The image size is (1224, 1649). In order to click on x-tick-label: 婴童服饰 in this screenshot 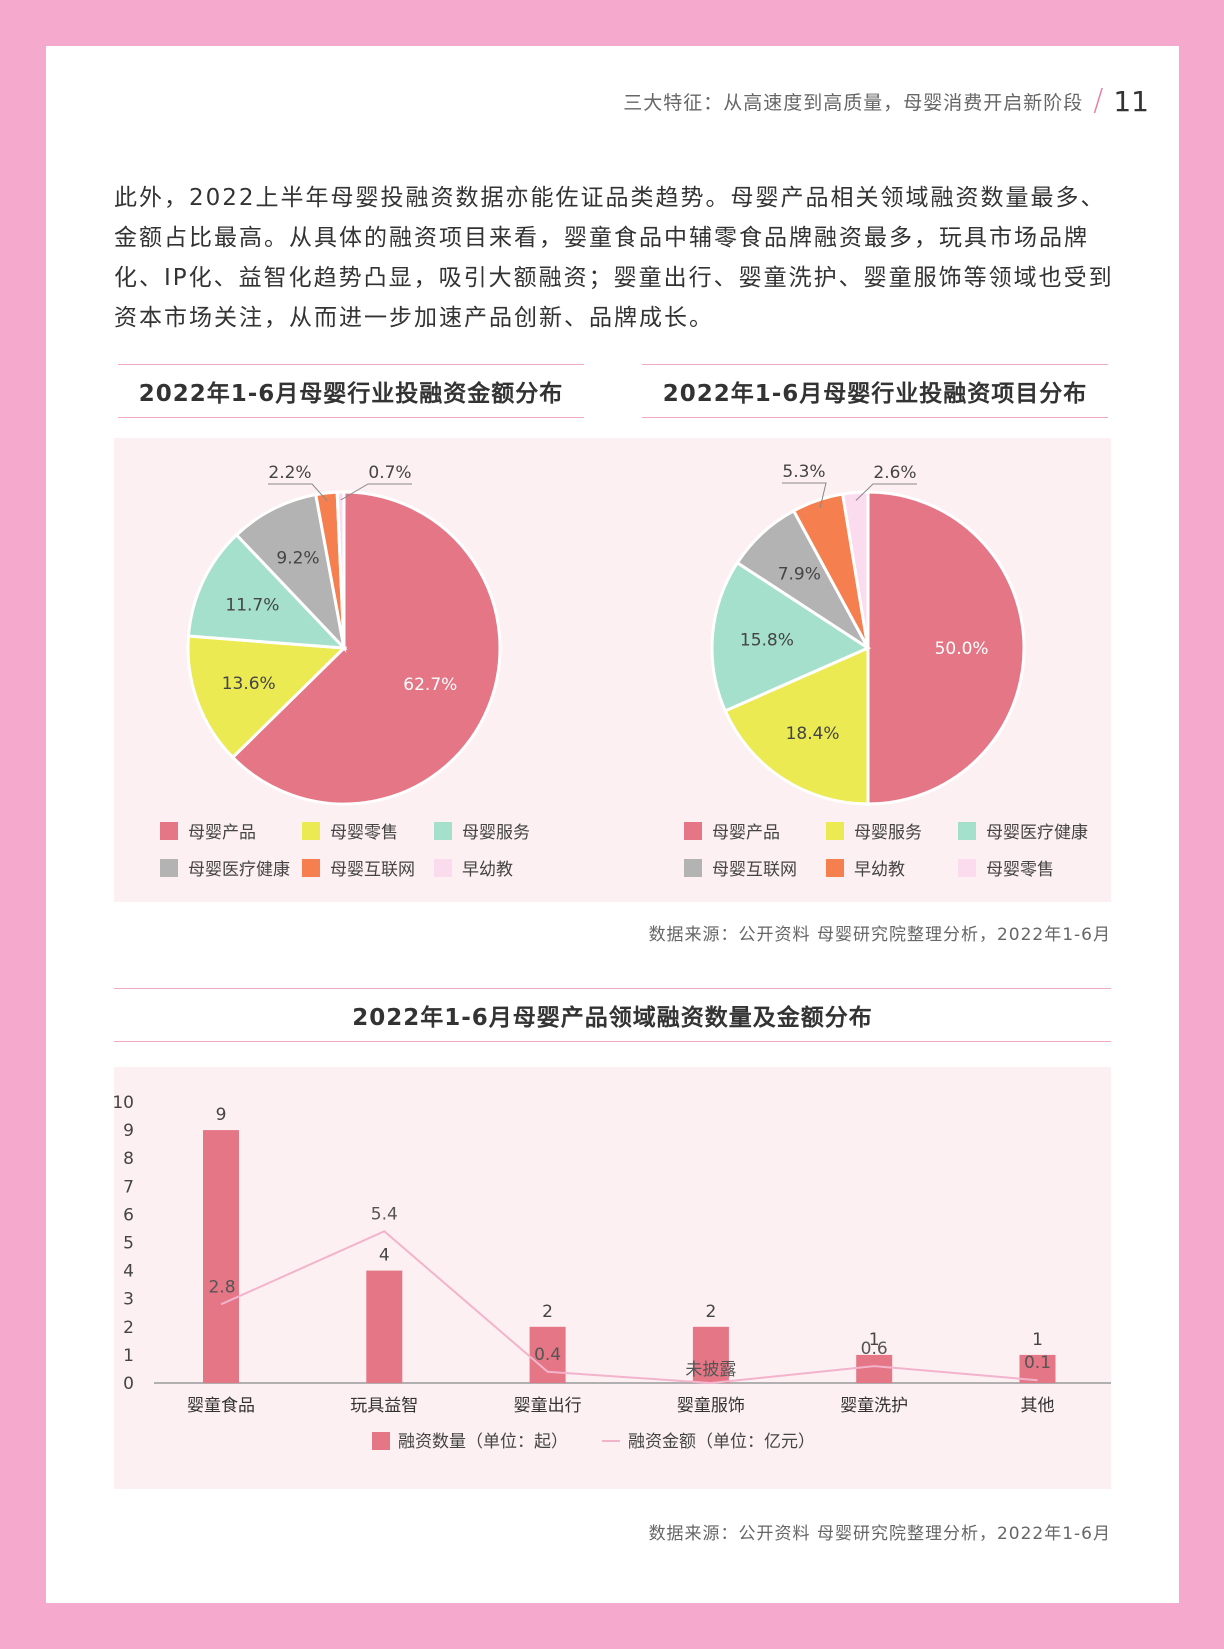, I will do `click(711, 1406)`.